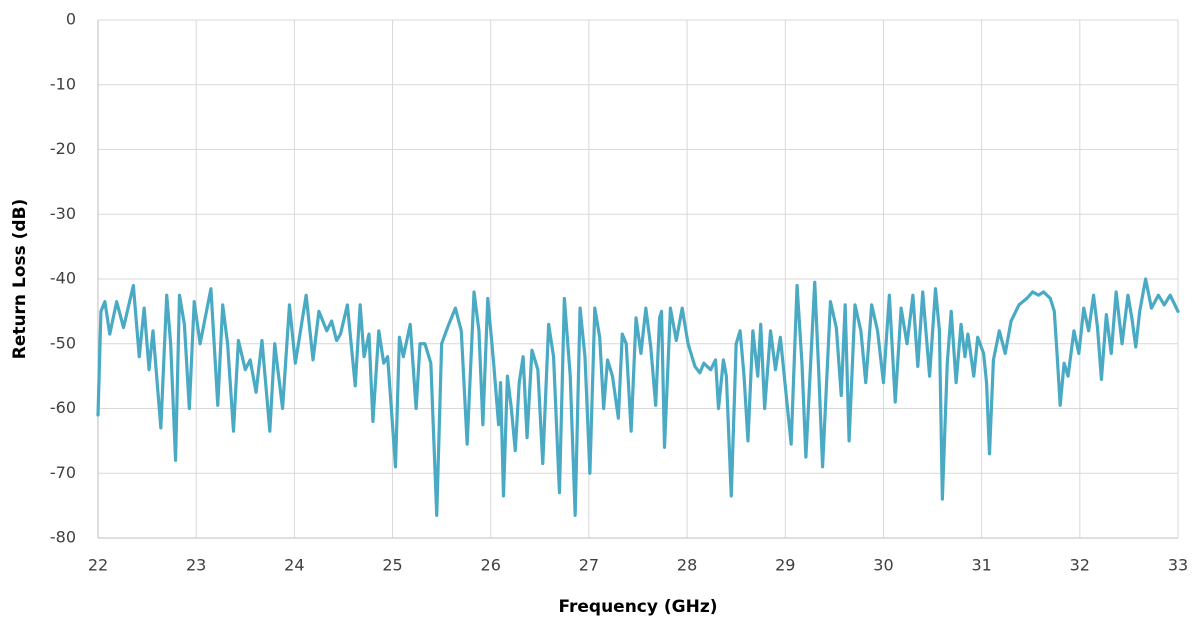  I want to click on x-tick-label: 22, so click(98, 565).